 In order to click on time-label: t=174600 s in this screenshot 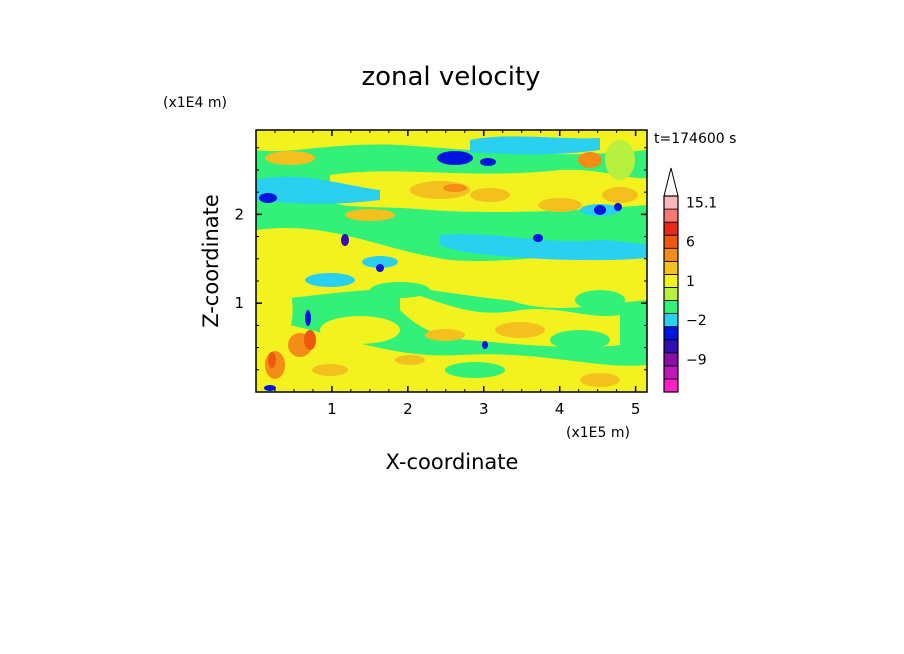, I will do `click(695, 139)`.